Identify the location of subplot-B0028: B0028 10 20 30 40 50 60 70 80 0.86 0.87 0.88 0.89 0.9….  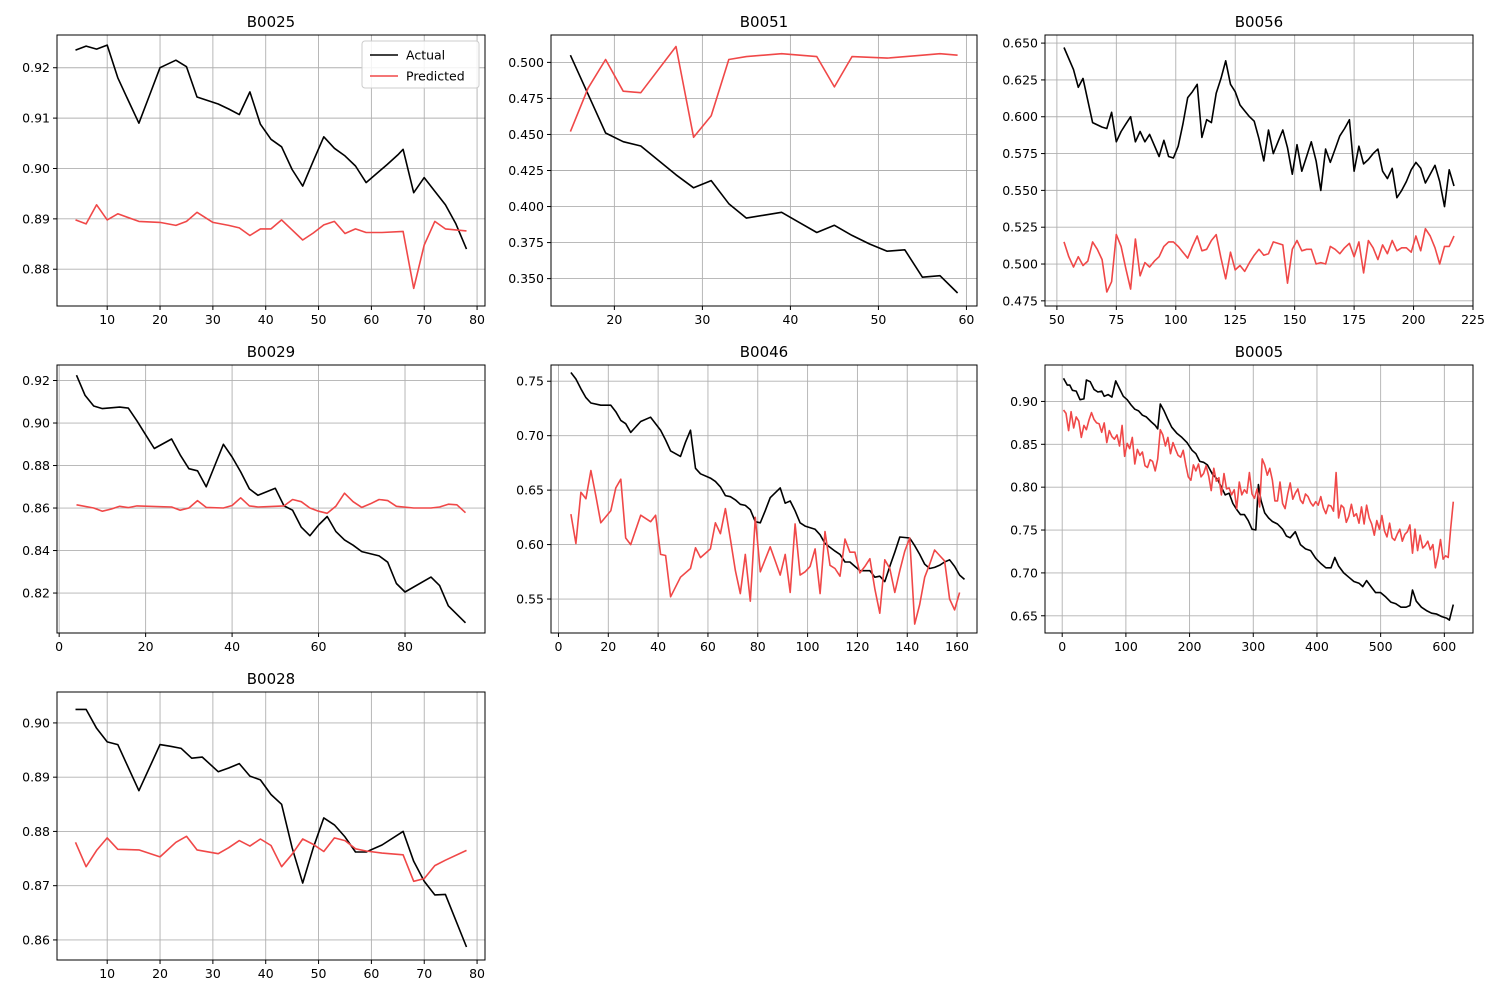
(254, 825).